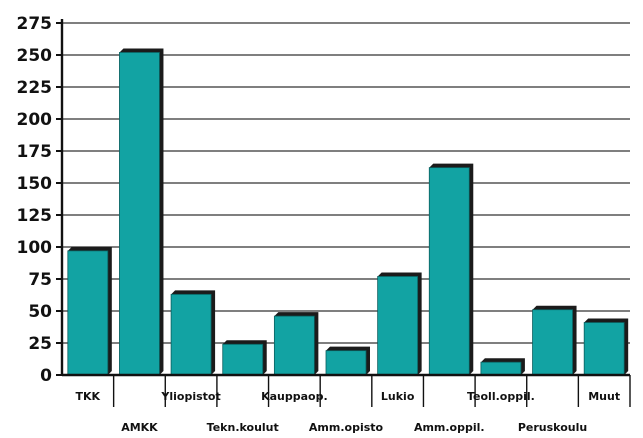 The height and width of the screenshot is (438, 643). Describe the element at coordinates (294, 396) in the screenshot. I see `category-label: Kauppaop.` at that location.